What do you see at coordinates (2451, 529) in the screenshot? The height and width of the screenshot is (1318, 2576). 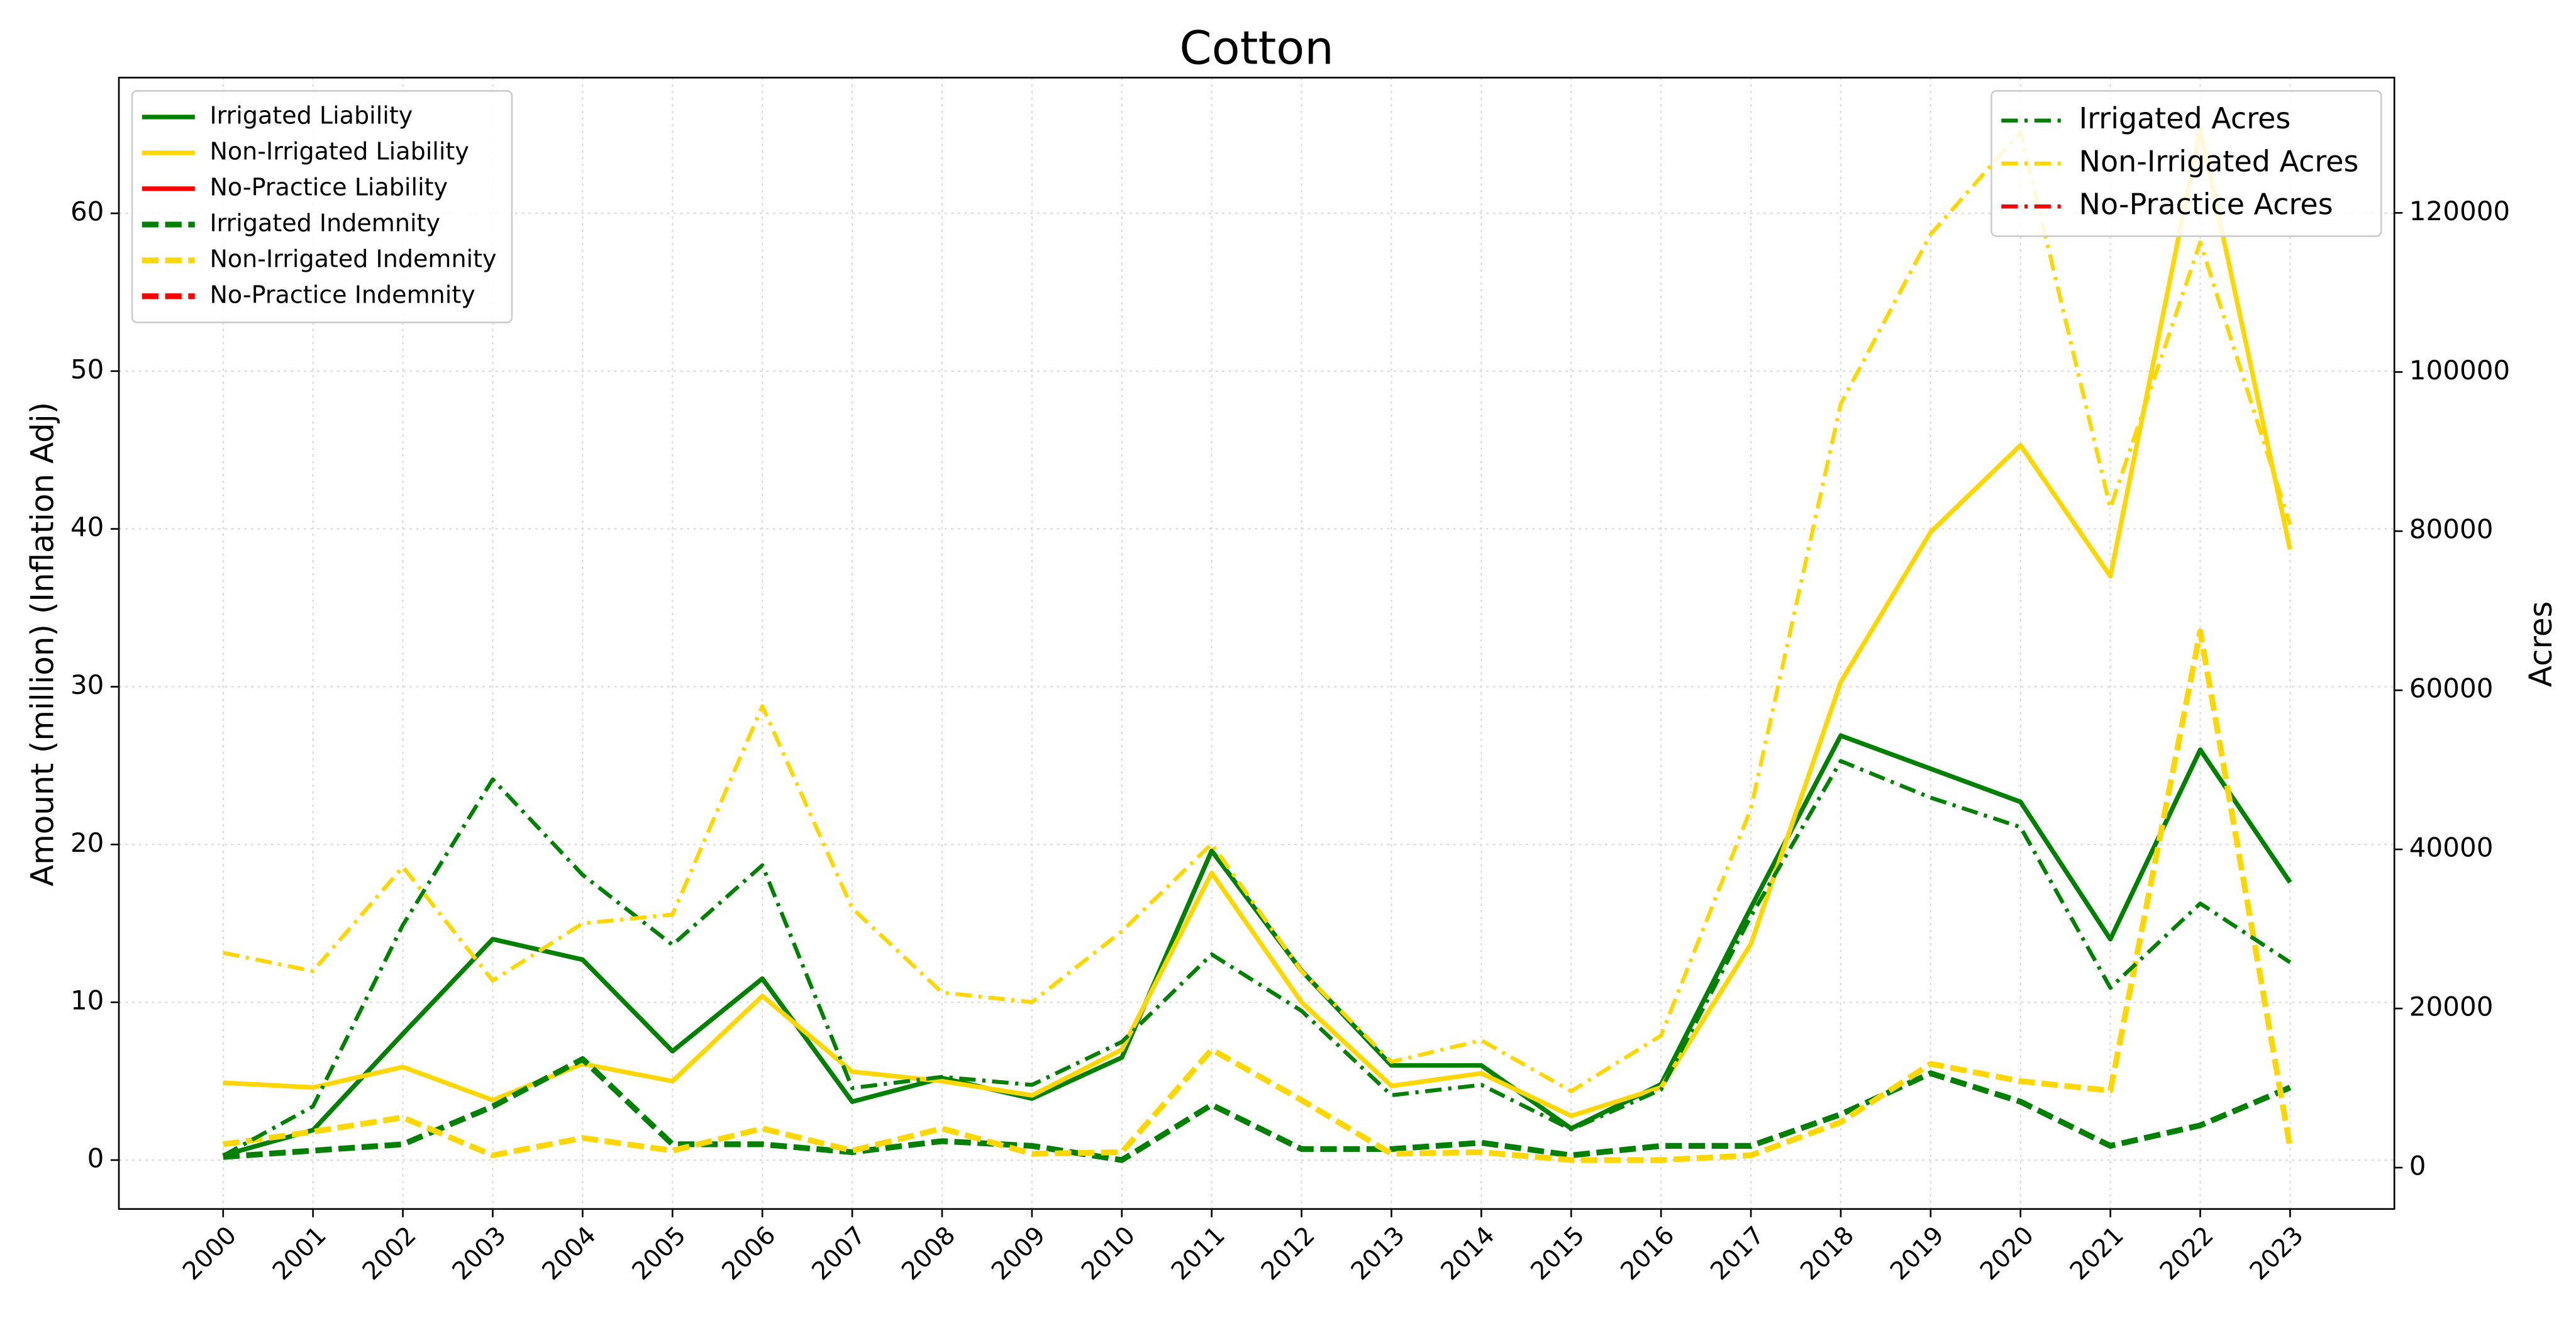 I see `y2-tick-label: 80000` at bounding box center [2451, 529].